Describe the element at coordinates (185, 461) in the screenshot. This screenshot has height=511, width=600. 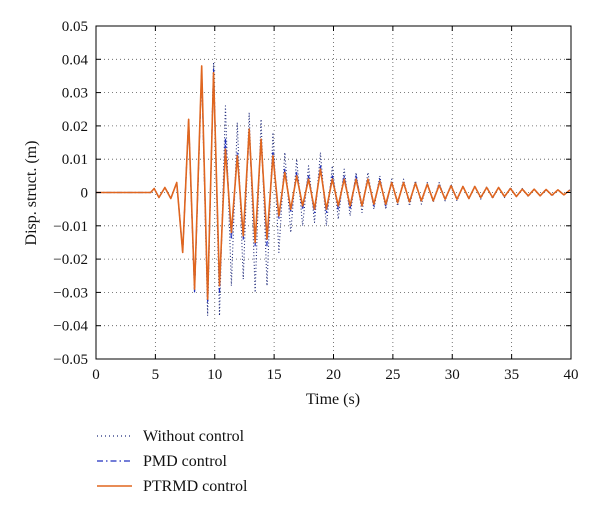
I see `legend-label-pmd-control: PMD control` at that location.